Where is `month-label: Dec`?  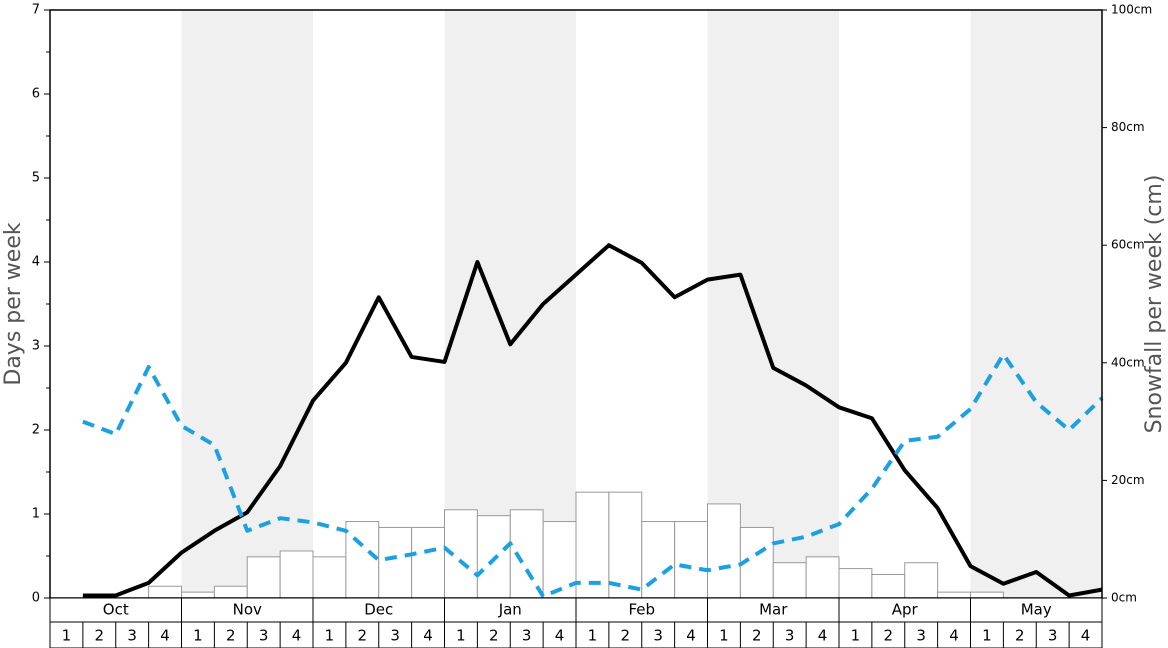 month-label: Dec is located at coordinates (378, 610).